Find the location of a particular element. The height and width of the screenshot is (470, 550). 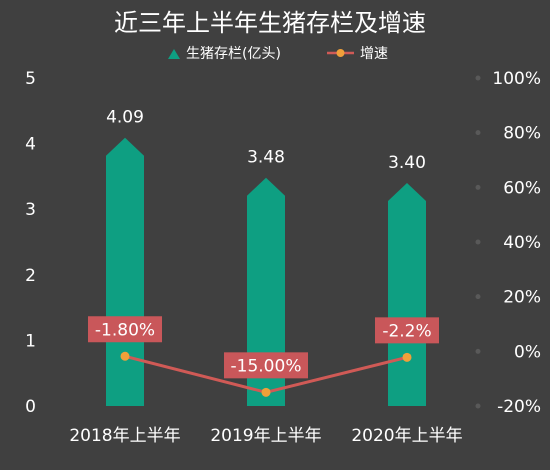

category-labels: 2018年上半年 2019年上半年 2020年上半年 is located at coordinates (265, 436).